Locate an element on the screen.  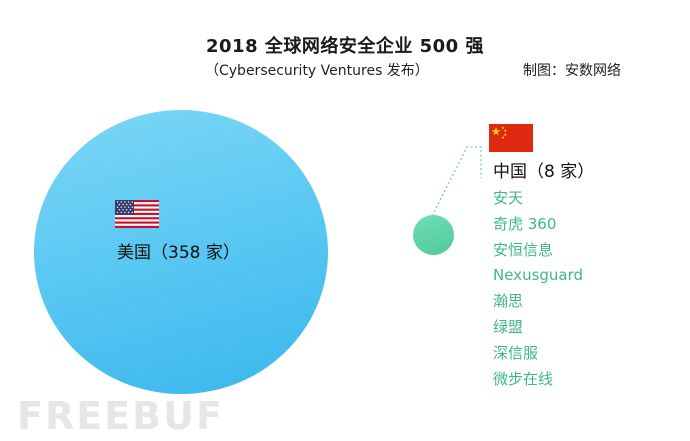
list-item: 安恒信息 is located at coordinates (523, 249).